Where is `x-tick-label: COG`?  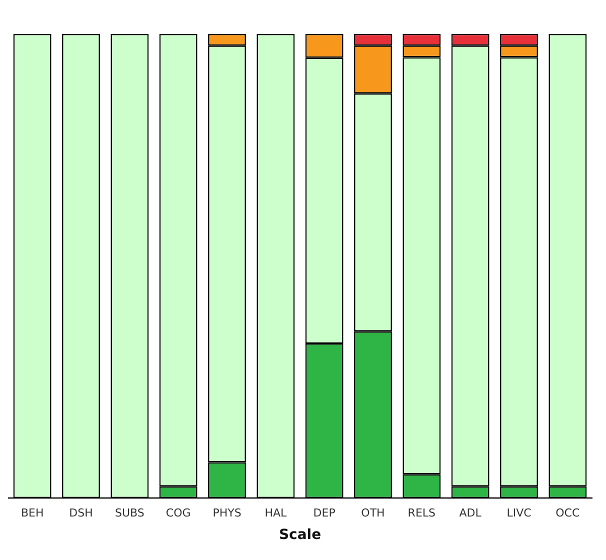
x-tick-label: COG is located at coordinates (178, 513).